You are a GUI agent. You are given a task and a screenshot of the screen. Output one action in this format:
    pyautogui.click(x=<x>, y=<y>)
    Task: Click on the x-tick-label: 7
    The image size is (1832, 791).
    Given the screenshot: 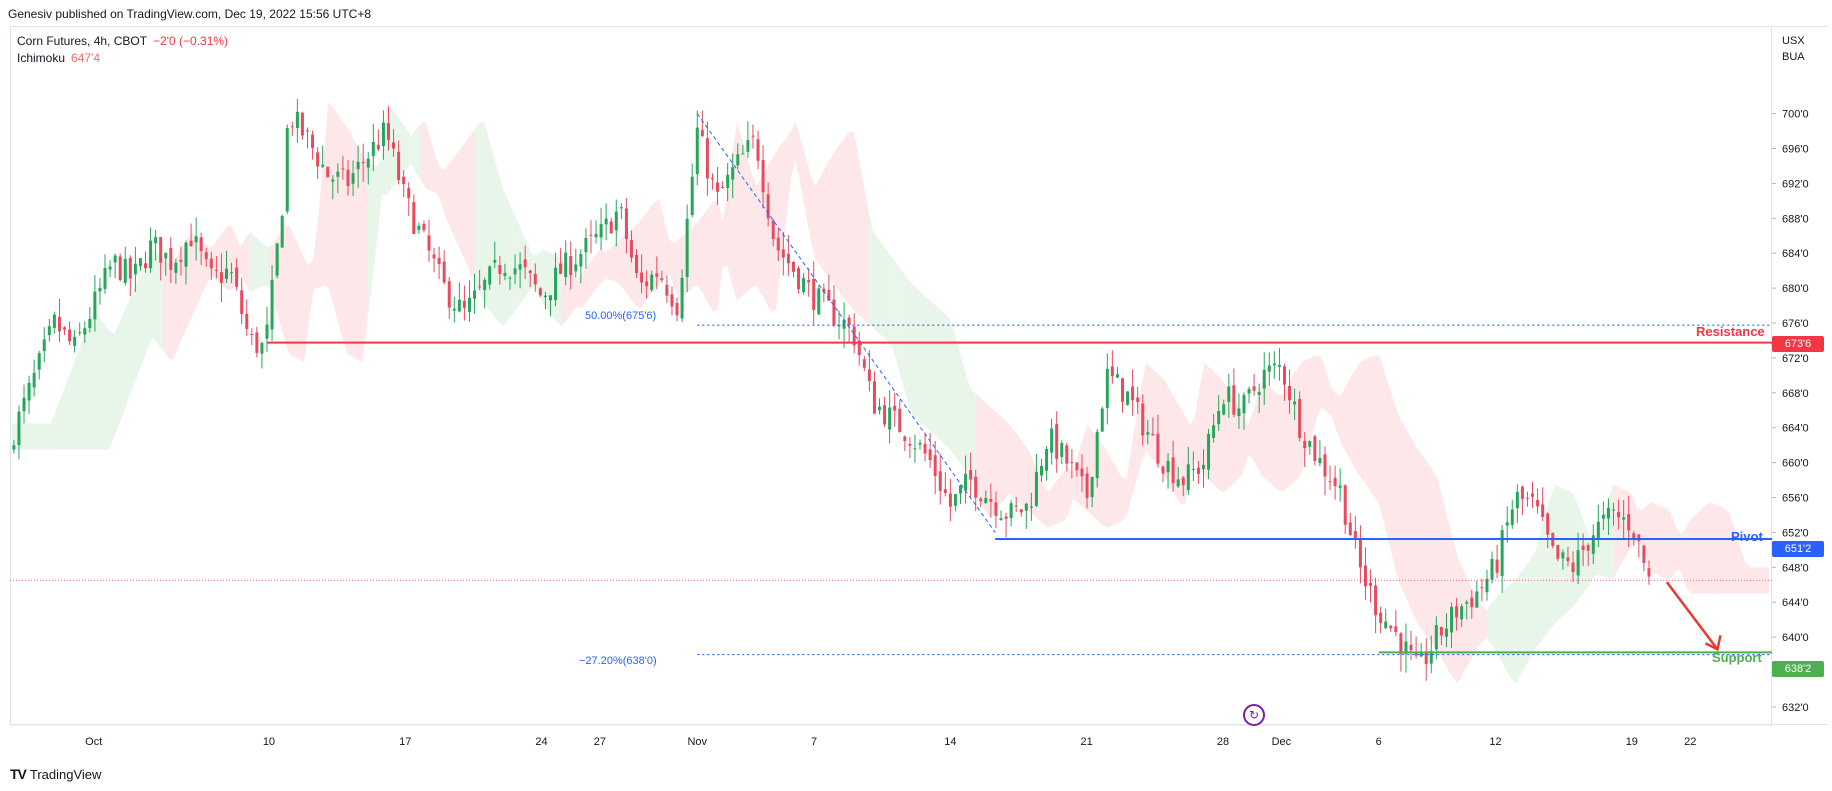 What is the action you would take?
    pyautogui.click(x=814, y=742)
    